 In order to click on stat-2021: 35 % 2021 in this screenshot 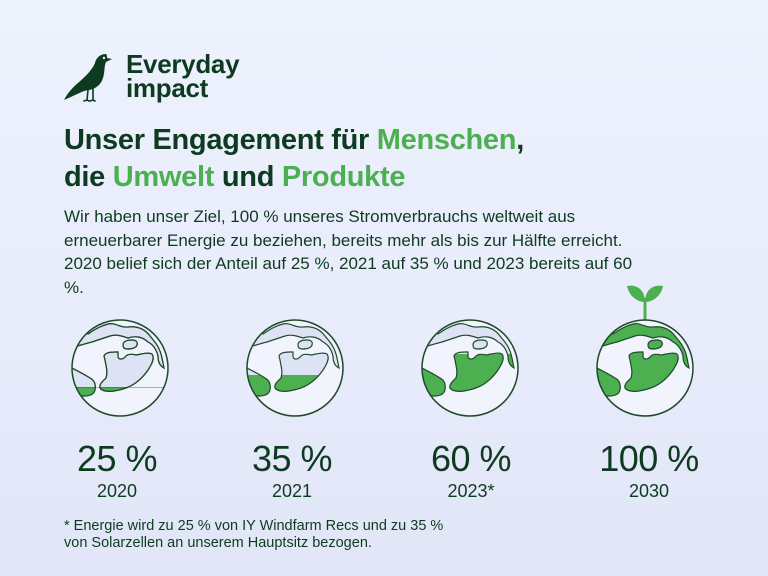, I will do `click(292, 471)`.